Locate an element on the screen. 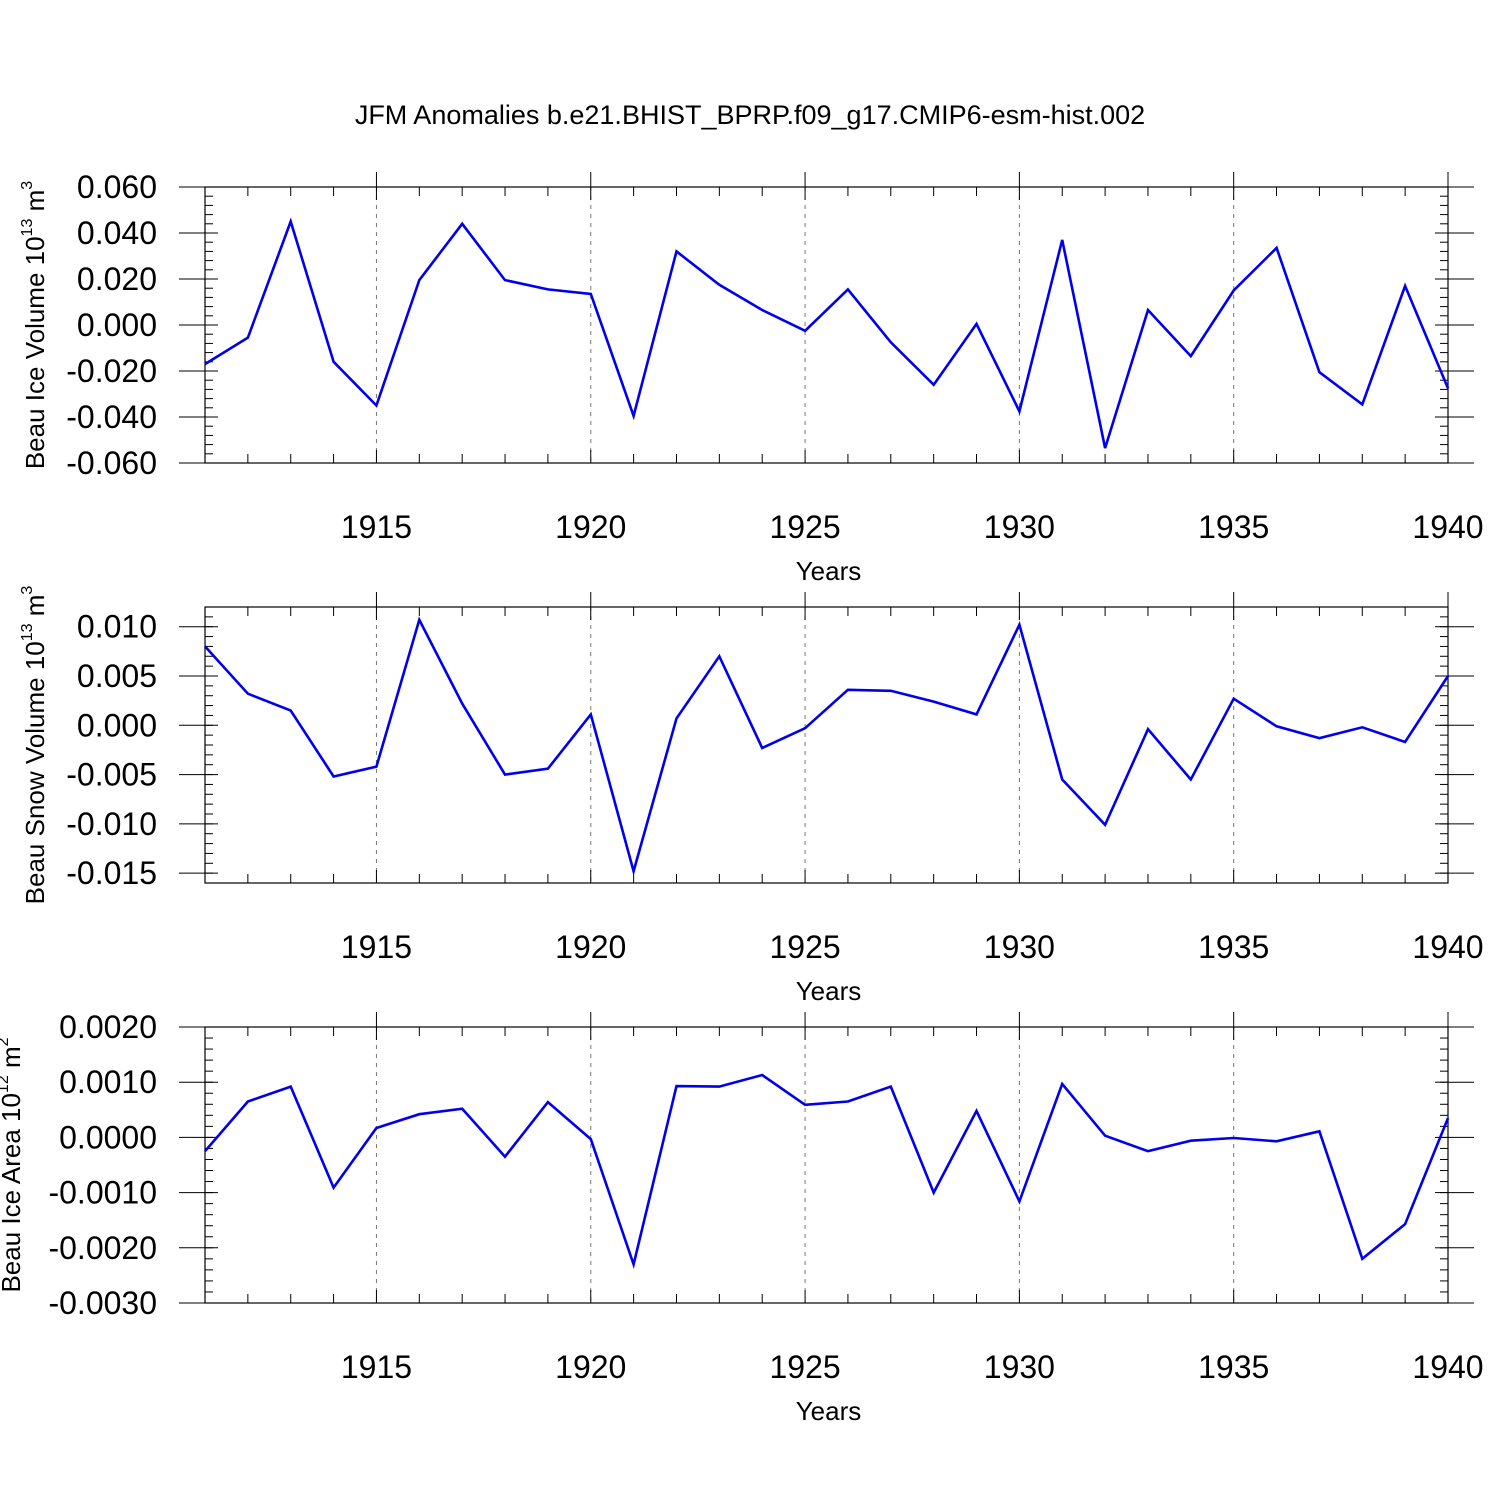 This screenshot has width=1500, height=1500. y-tick-label: 0.0000 is located at coordinates (108, 1137).